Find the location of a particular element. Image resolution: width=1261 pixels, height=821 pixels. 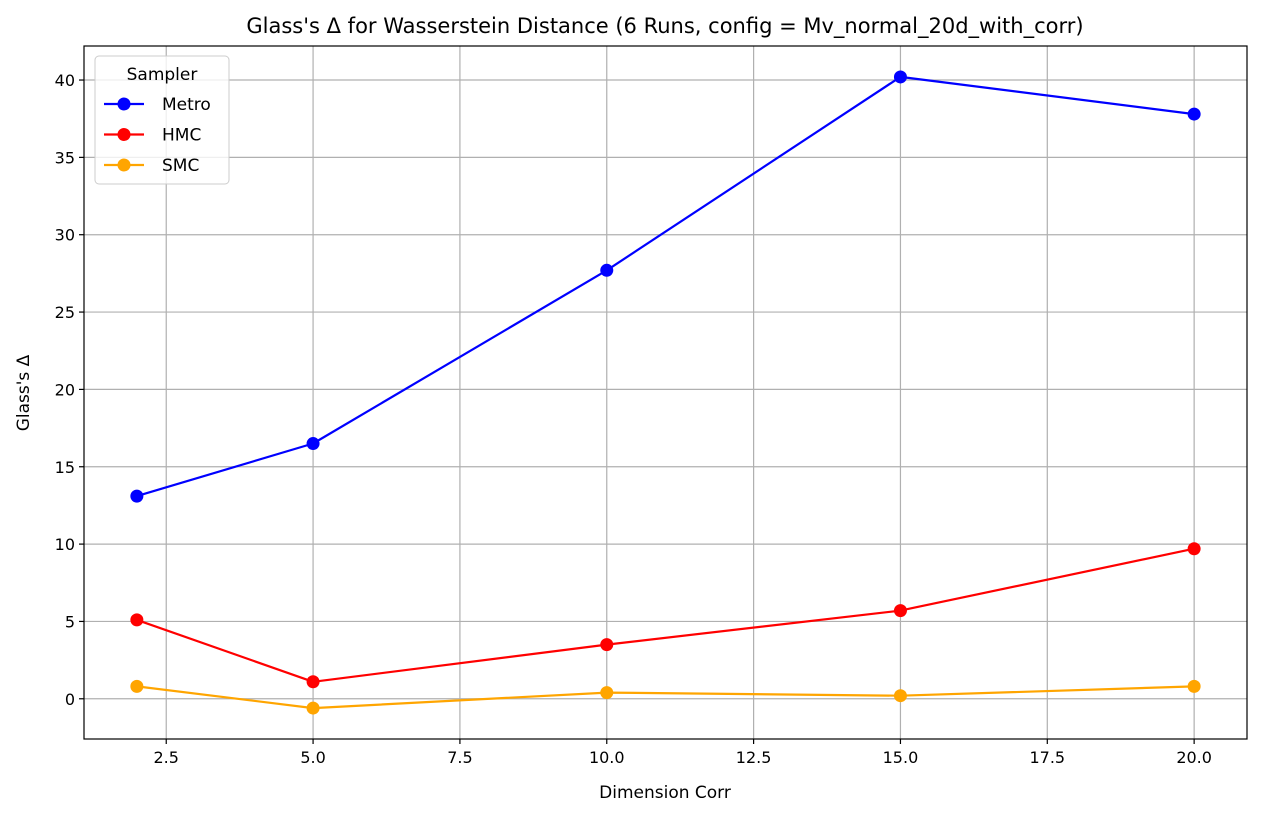

legend-marker-smc is located at coordinates (124, 165).